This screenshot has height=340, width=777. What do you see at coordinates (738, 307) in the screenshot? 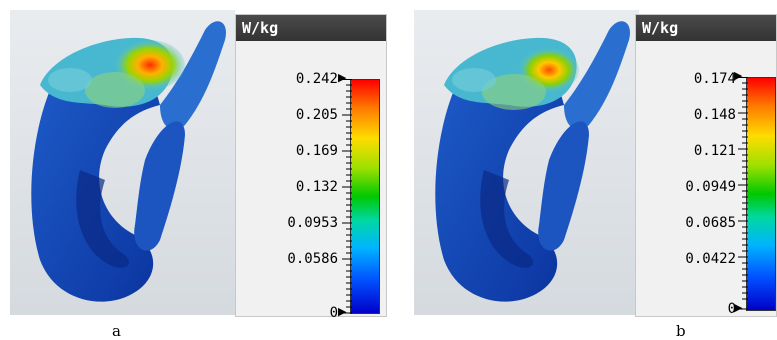
I see `min-marker-icon-b: ▶` at bounding box center [738, 307].